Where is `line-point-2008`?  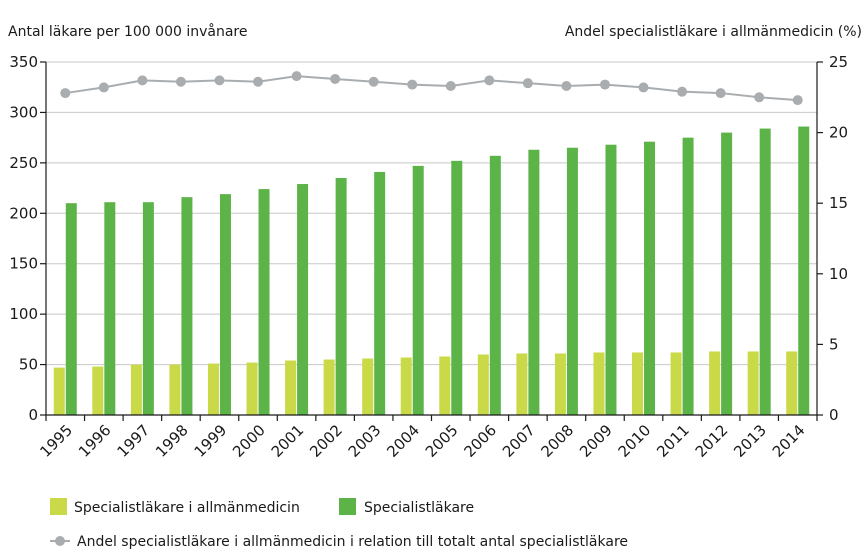 line-point-2008 is located at coordinates (566, 86).